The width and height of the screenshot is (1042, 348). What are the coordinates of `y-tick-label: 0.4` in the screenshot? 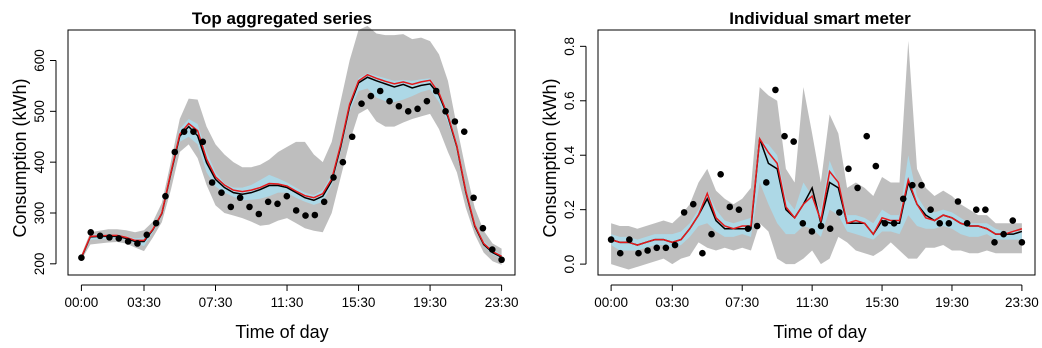 It's located at (569, 154).